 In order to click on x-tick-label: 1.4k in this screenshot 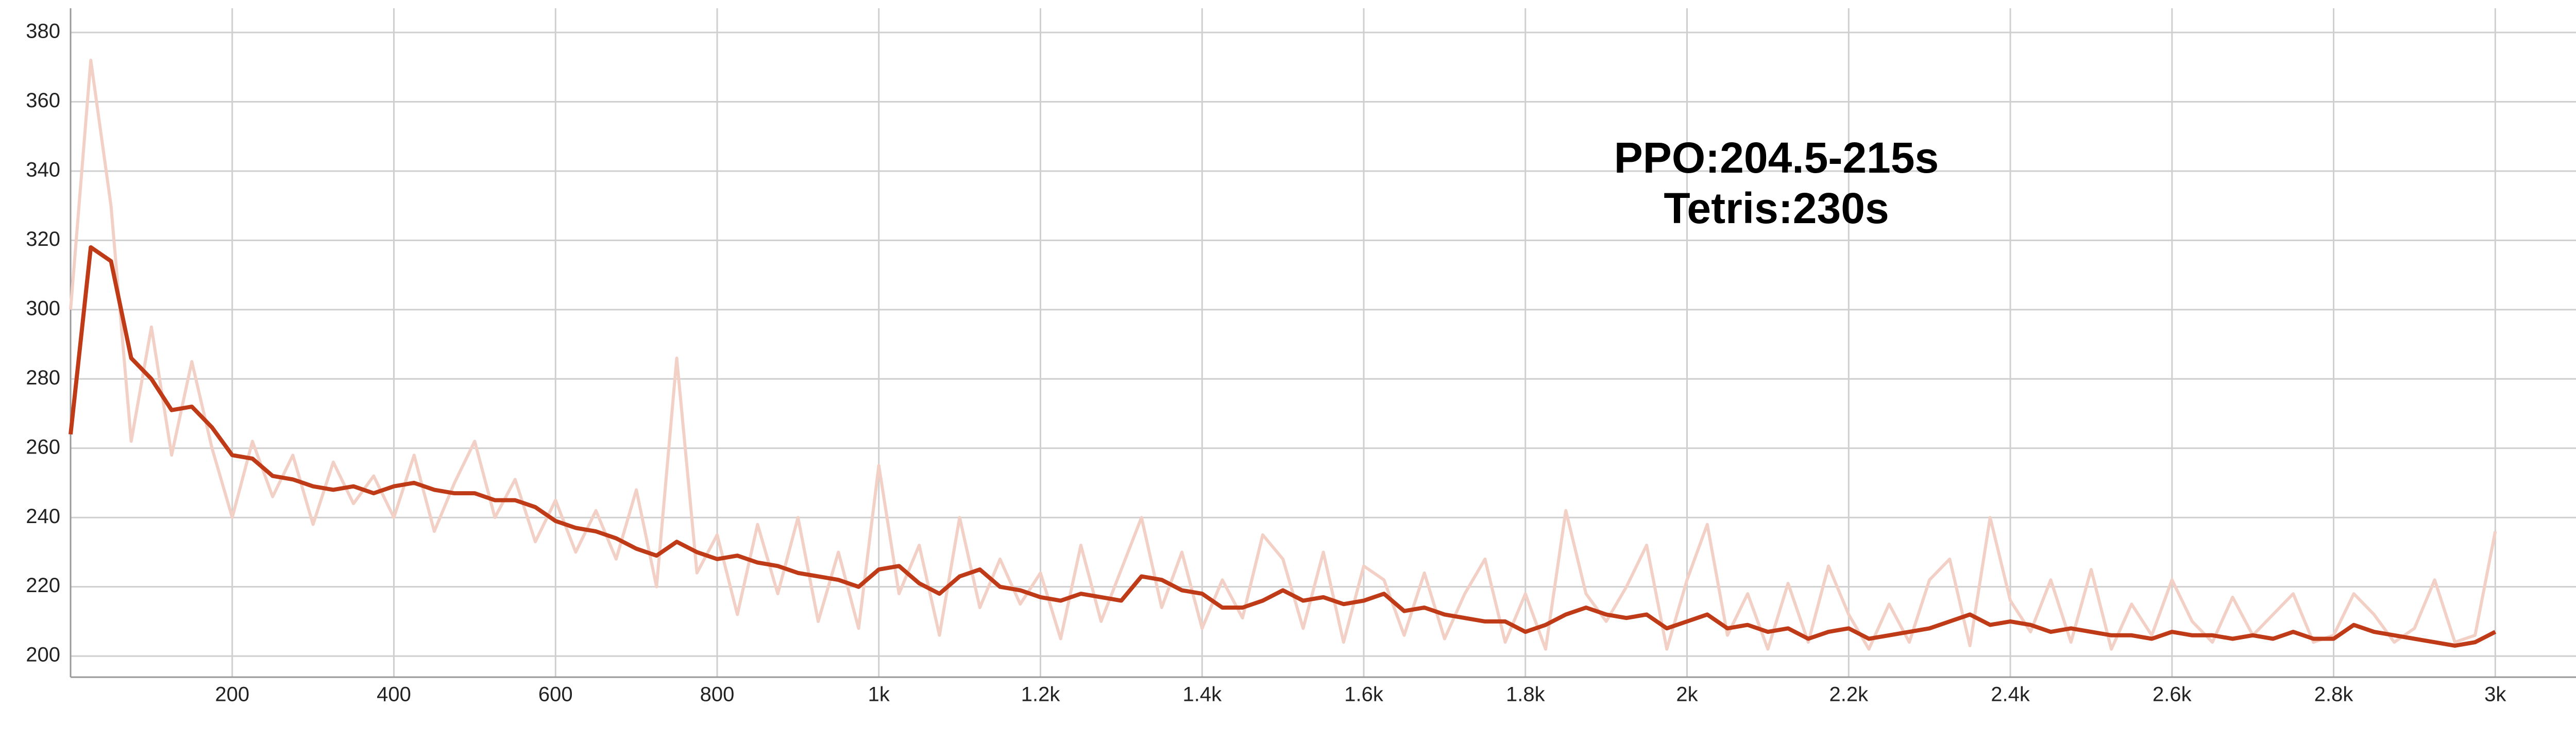, I will do `click(1202, 694)`.